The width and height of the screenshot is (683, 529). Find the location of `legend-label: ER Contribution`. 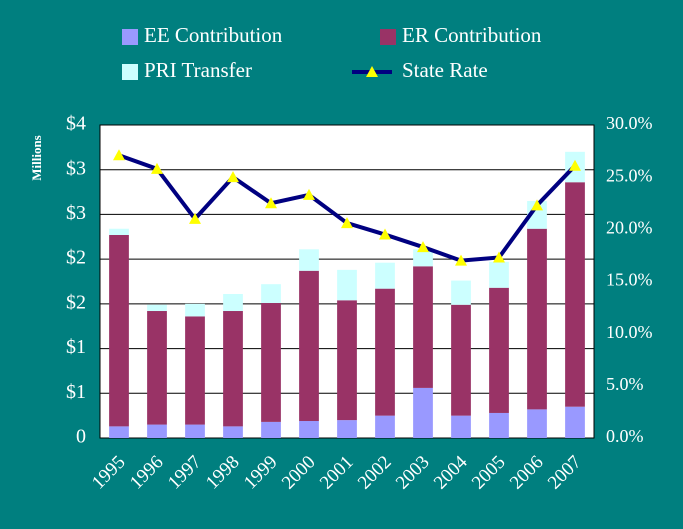

legend-label: ER Contribution is located at coordinates (472, 35).